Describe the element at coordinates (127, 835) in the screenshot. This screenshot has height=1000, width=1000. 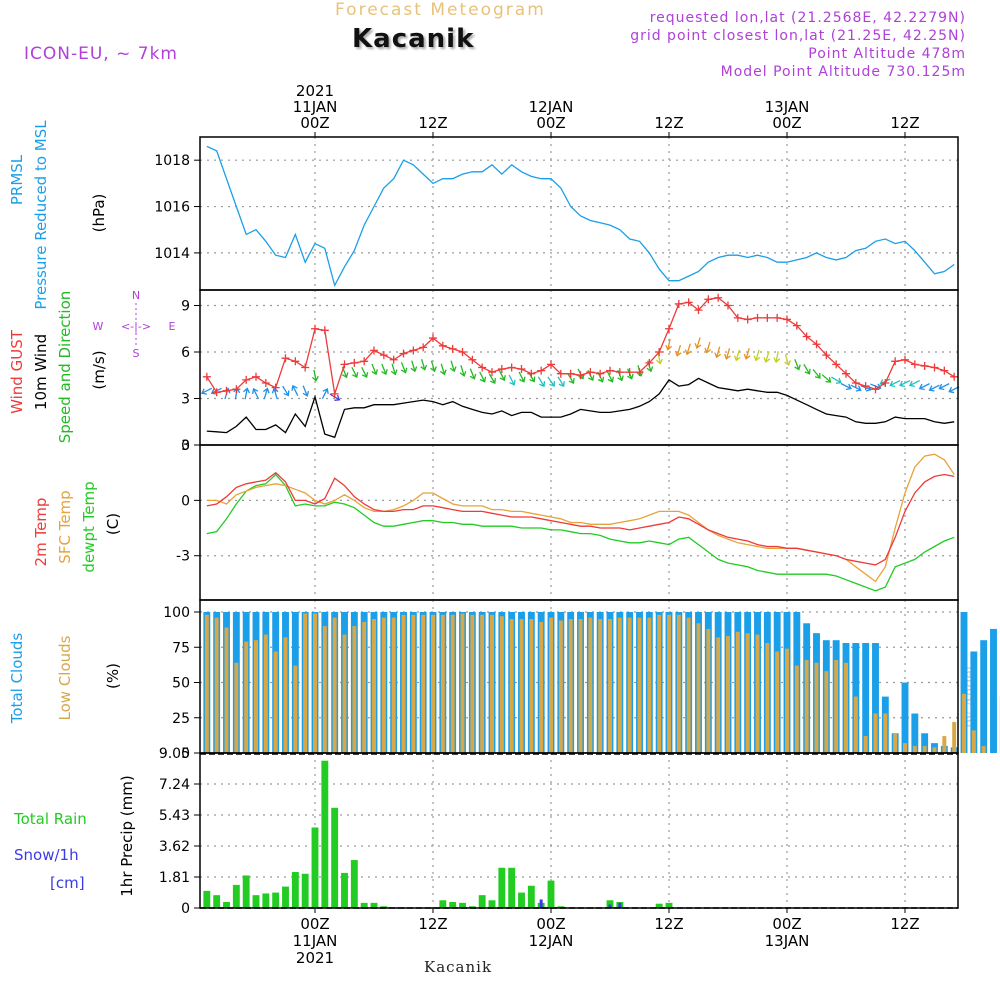
I see `precip-unit: 1hr Precip (mm)` at that location.